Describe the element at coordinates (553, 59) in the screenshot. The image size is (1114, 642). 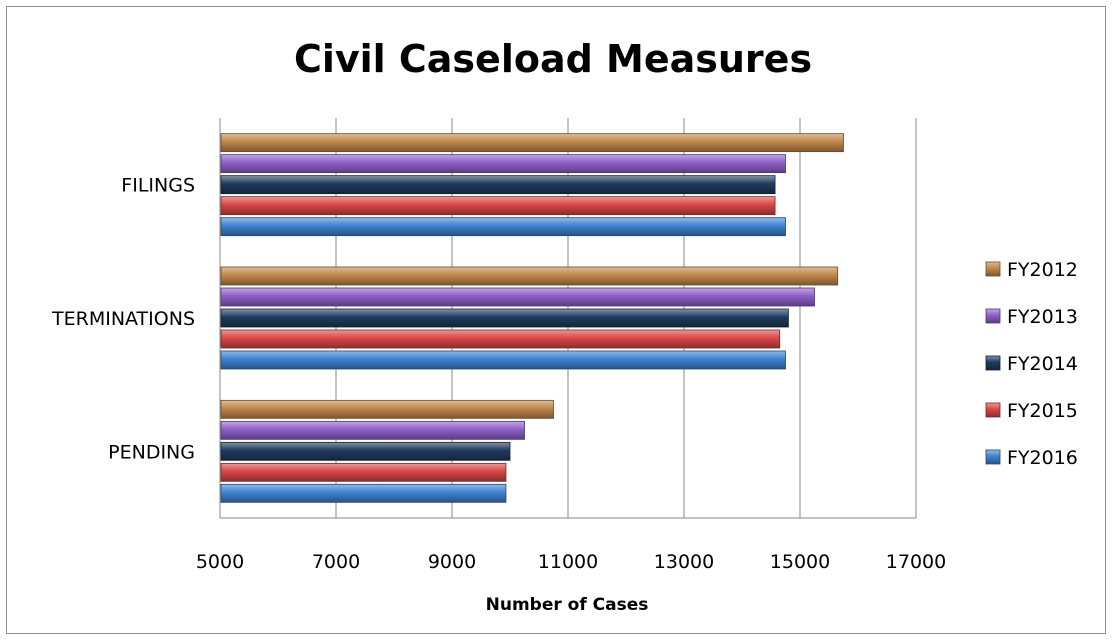
I see `chart-title: Civil Caseload Measures` at that location.